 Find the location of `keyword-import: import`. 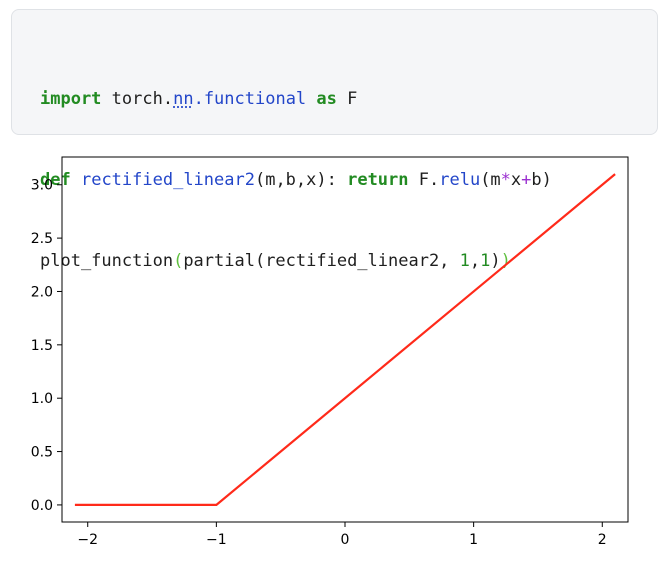

keyword-import: import is located at coordinates (71, 99).